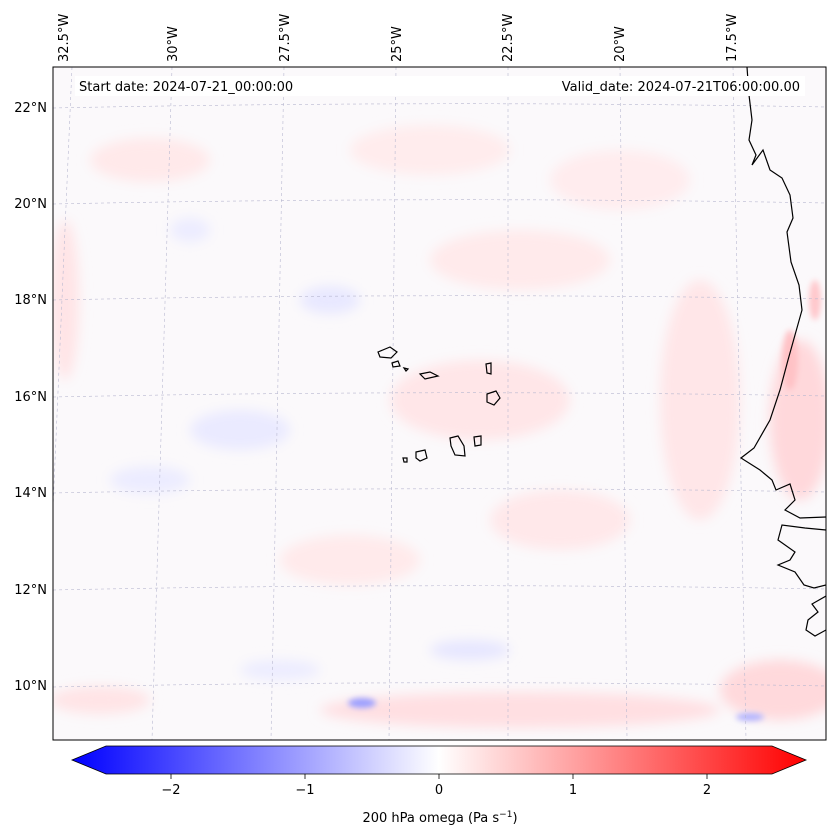 This screenshot has height=839, width=837. I want to click on lat-label-18n: 18°N, so click(30, 300).